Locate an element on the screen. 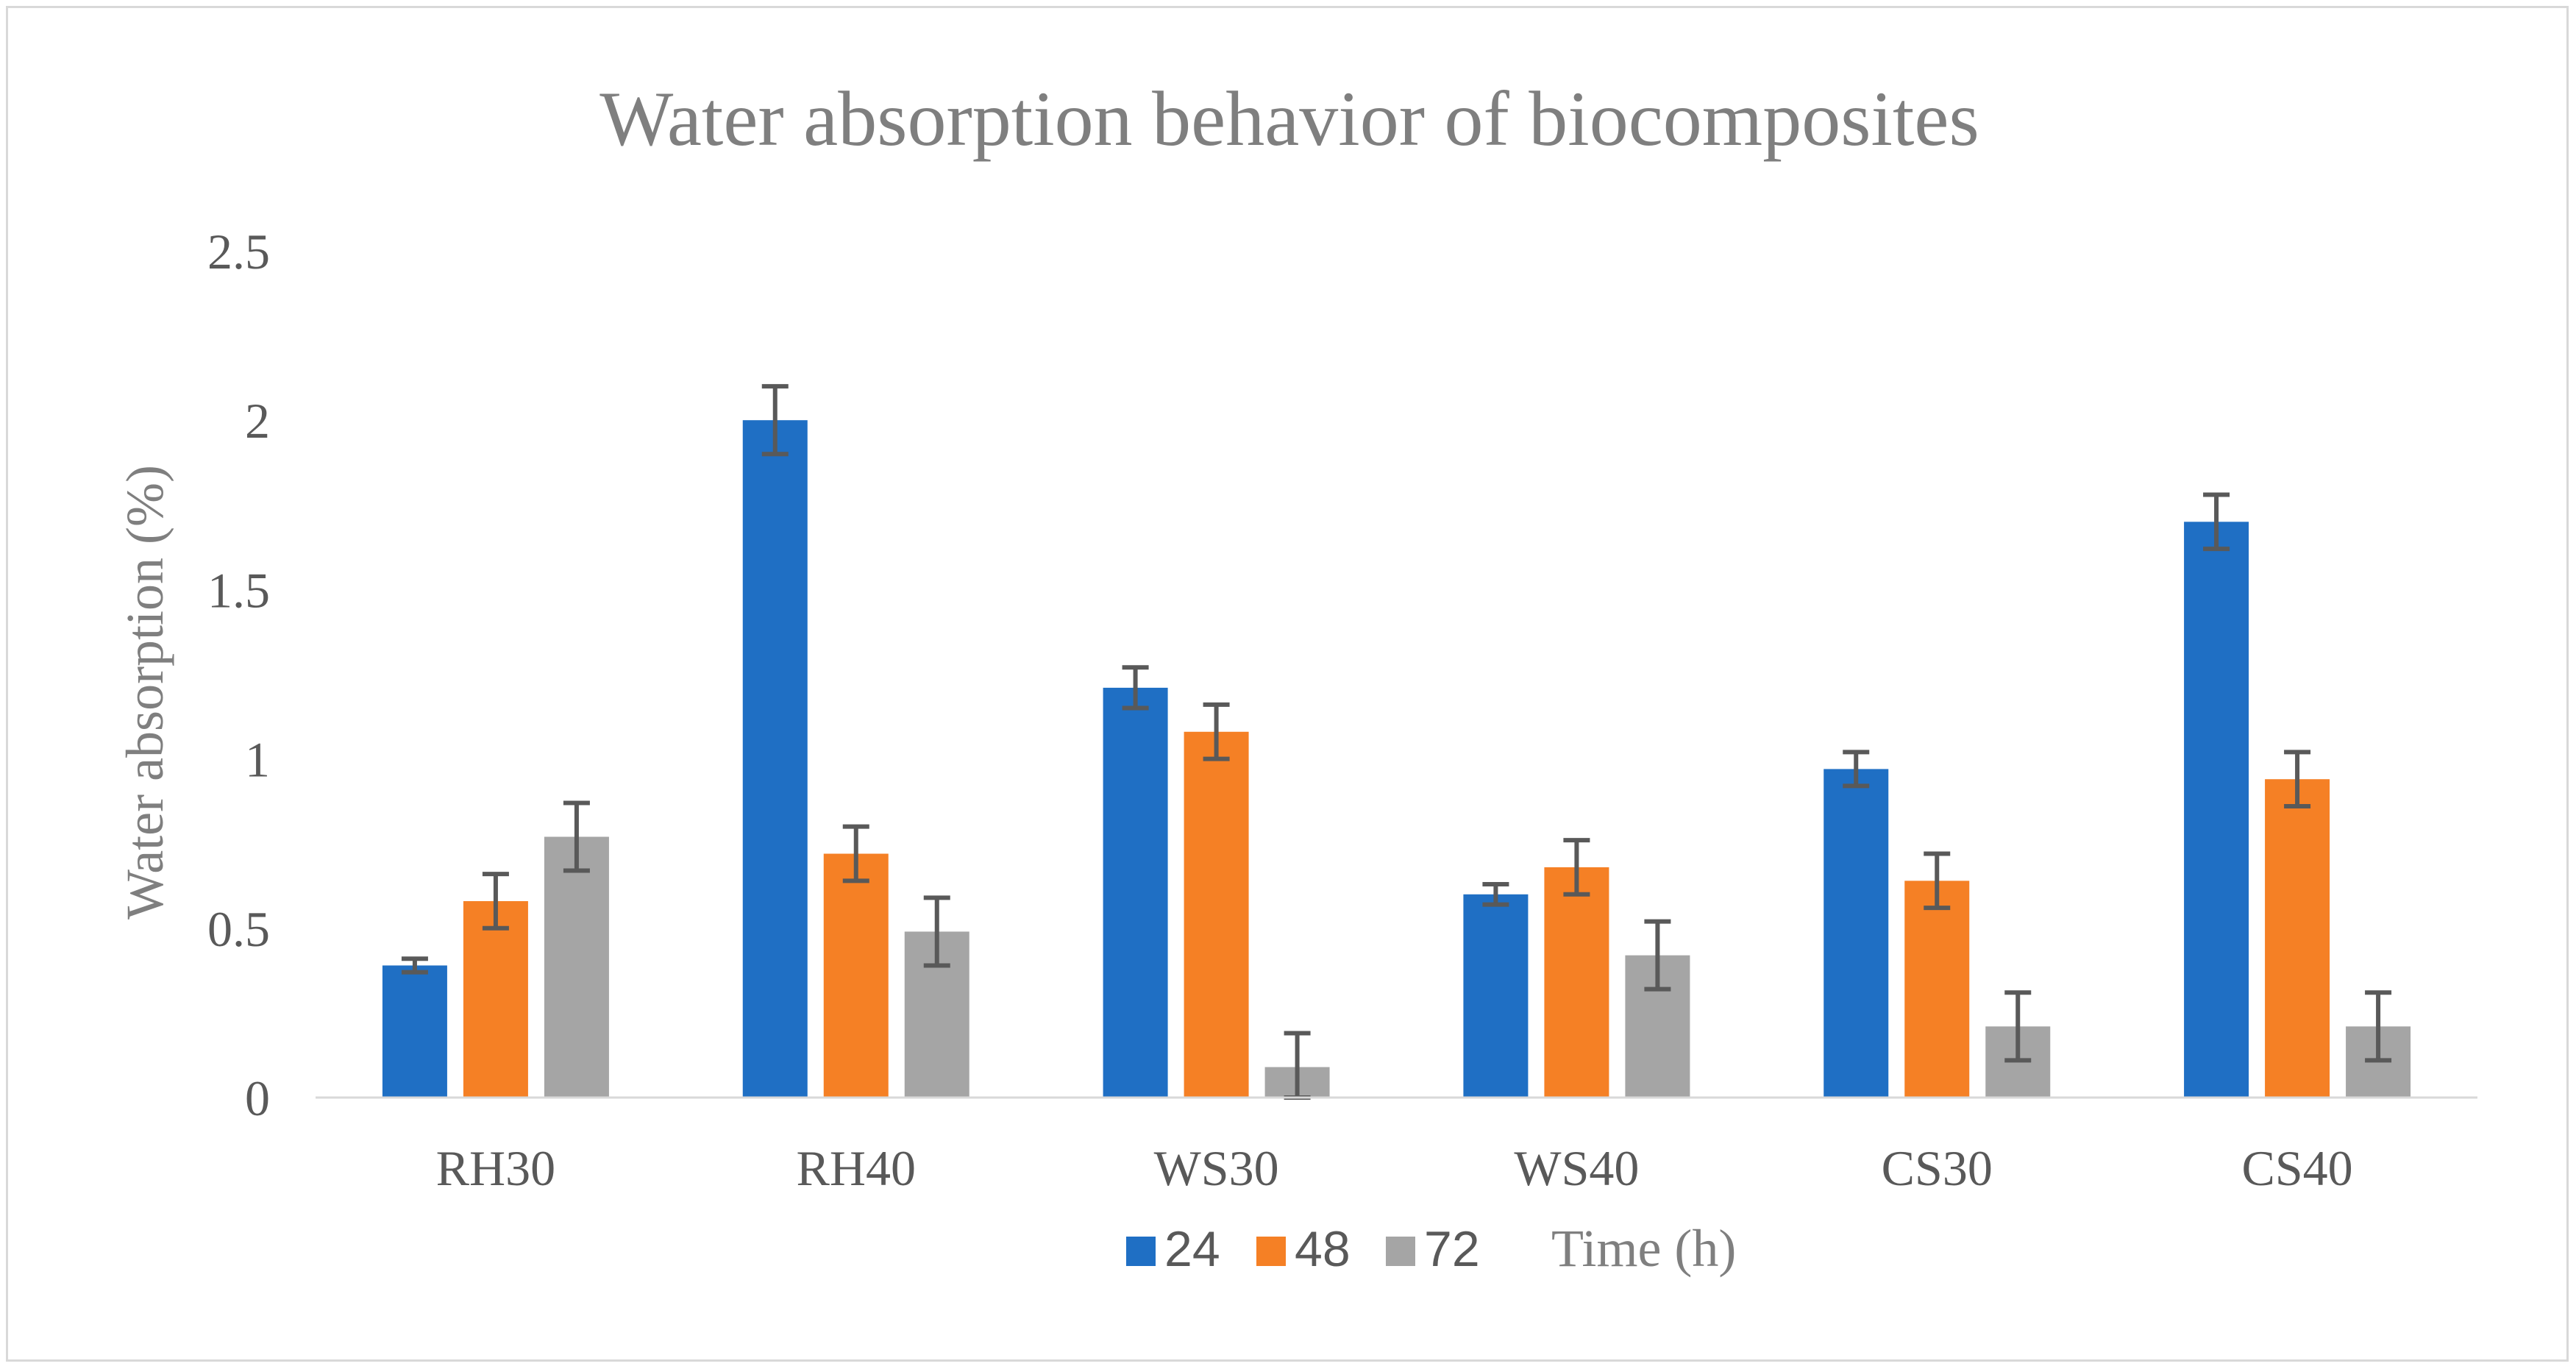 The width and height of the screenshot is (2576, 1369). y-axis-title: Water absorption (%) is located at coordinates (144, 692).